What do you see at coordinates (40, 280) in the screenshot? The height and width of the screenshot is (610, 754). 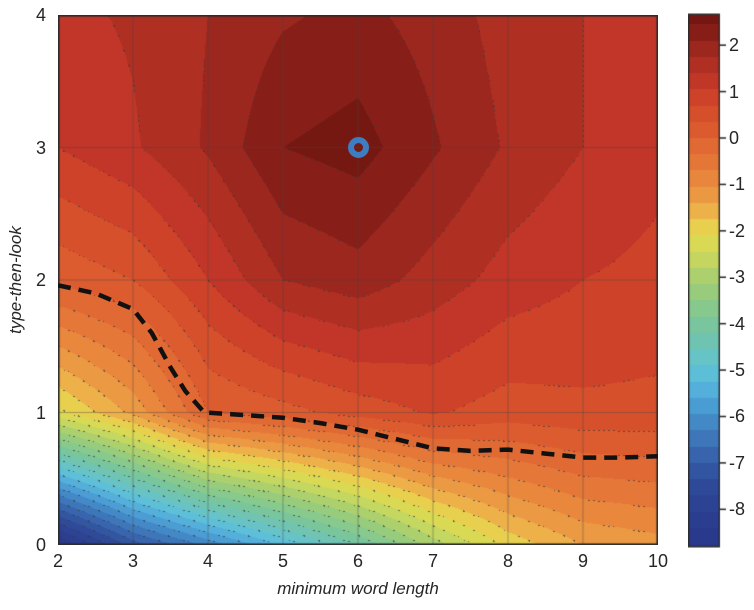 I see `y-tick-label: 2` at bounding box center [40, 280].